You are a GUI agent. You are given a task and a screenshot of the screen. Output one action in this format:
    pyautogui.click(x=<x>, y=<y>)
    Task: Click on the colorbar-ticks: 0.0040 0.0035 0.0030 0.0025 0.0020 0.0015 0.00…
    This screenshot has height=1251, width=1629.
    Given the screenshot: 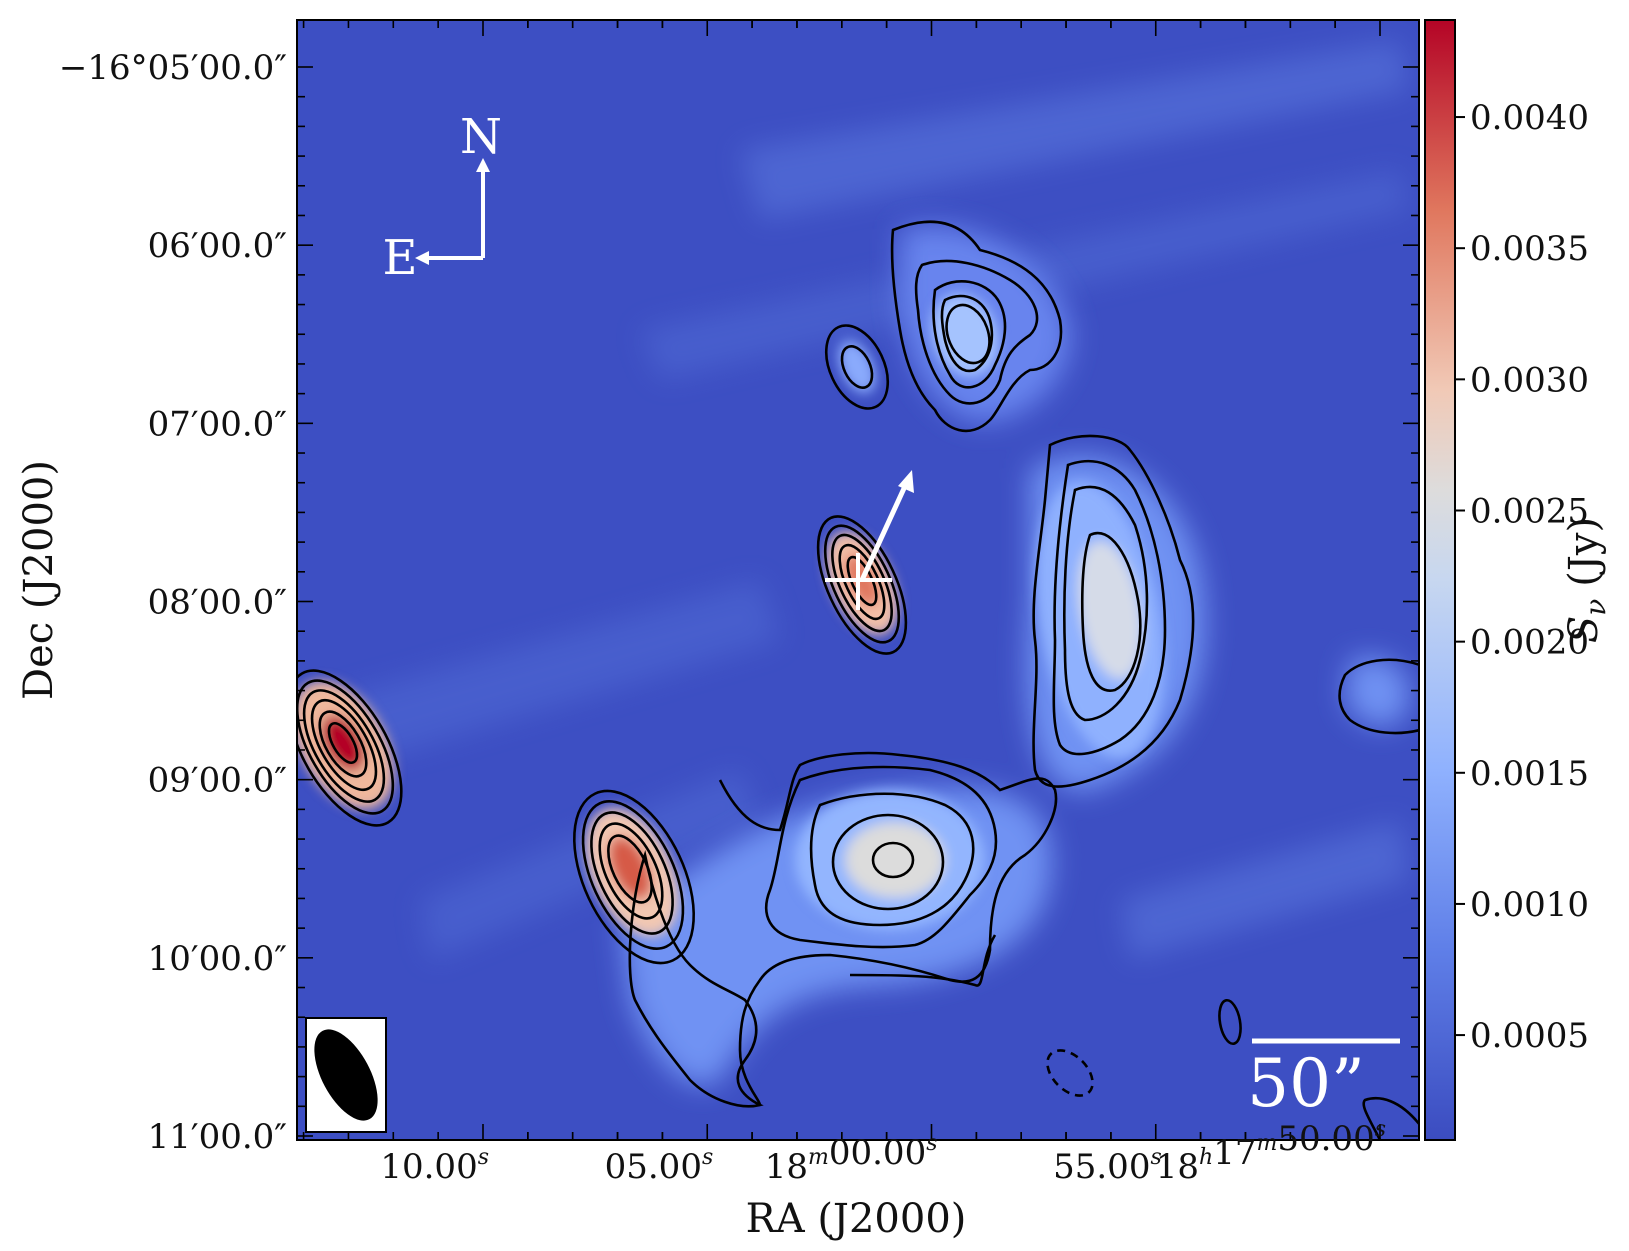 What is the action you would take?
    pyautogui.click(x=1522, y=577)
    